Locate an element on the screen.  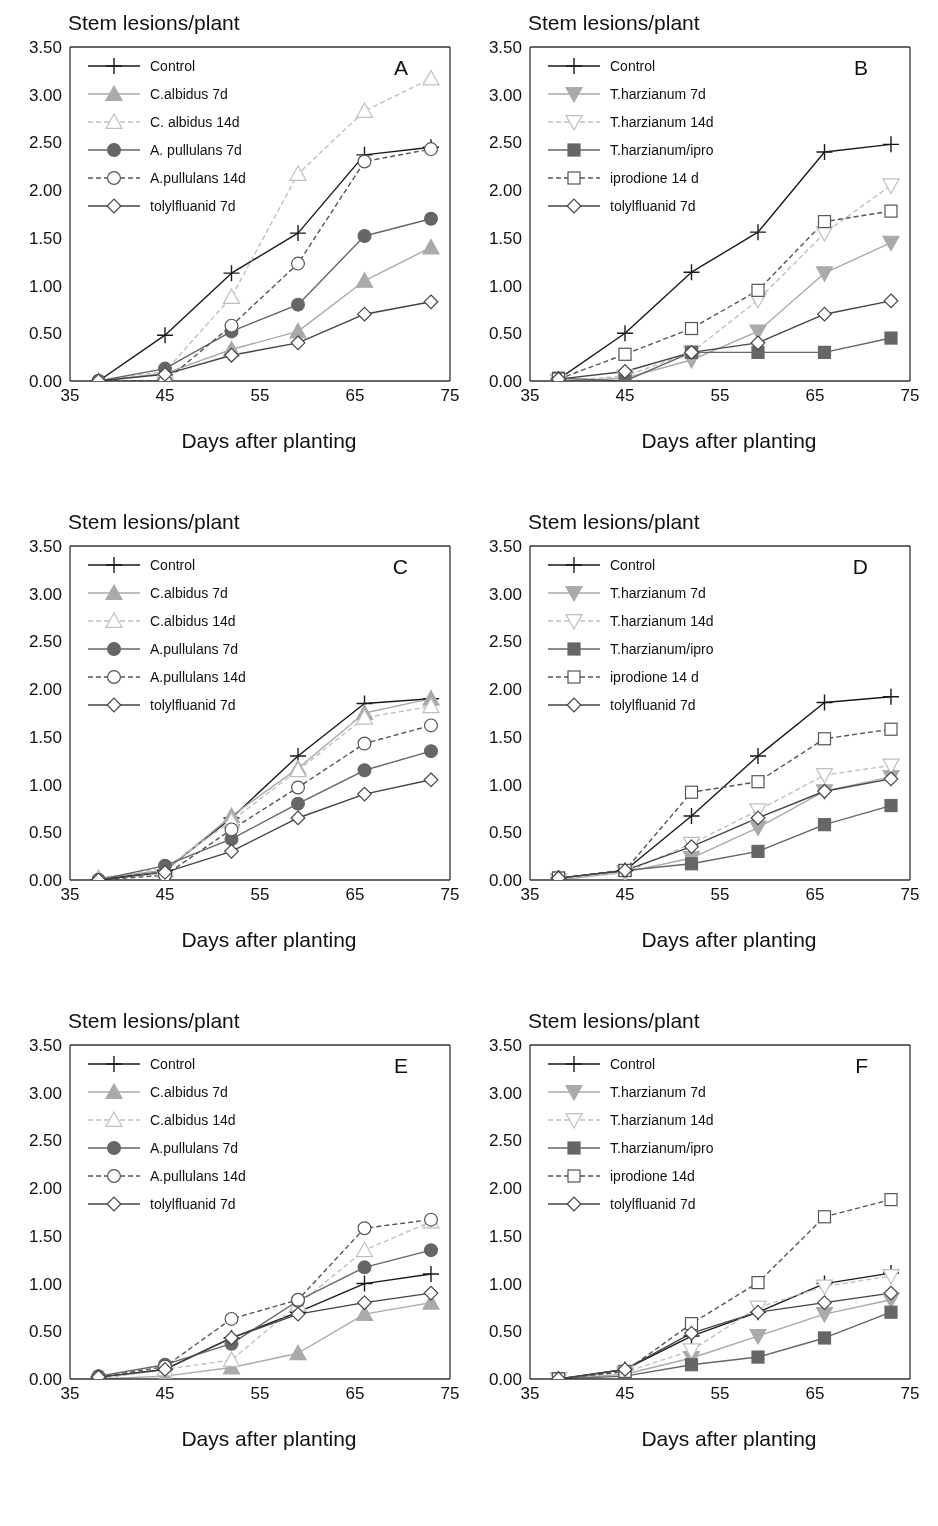
annotation: C is located at coordinates (400, 567).